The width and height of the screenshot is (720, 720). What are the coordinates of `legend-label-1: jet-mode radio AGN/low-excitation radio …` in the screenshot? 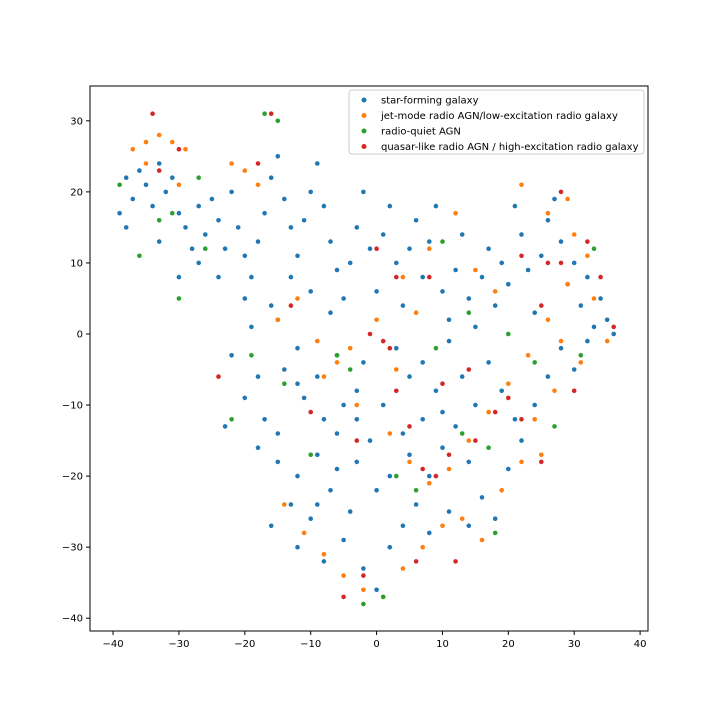 It's located at (499, 116).